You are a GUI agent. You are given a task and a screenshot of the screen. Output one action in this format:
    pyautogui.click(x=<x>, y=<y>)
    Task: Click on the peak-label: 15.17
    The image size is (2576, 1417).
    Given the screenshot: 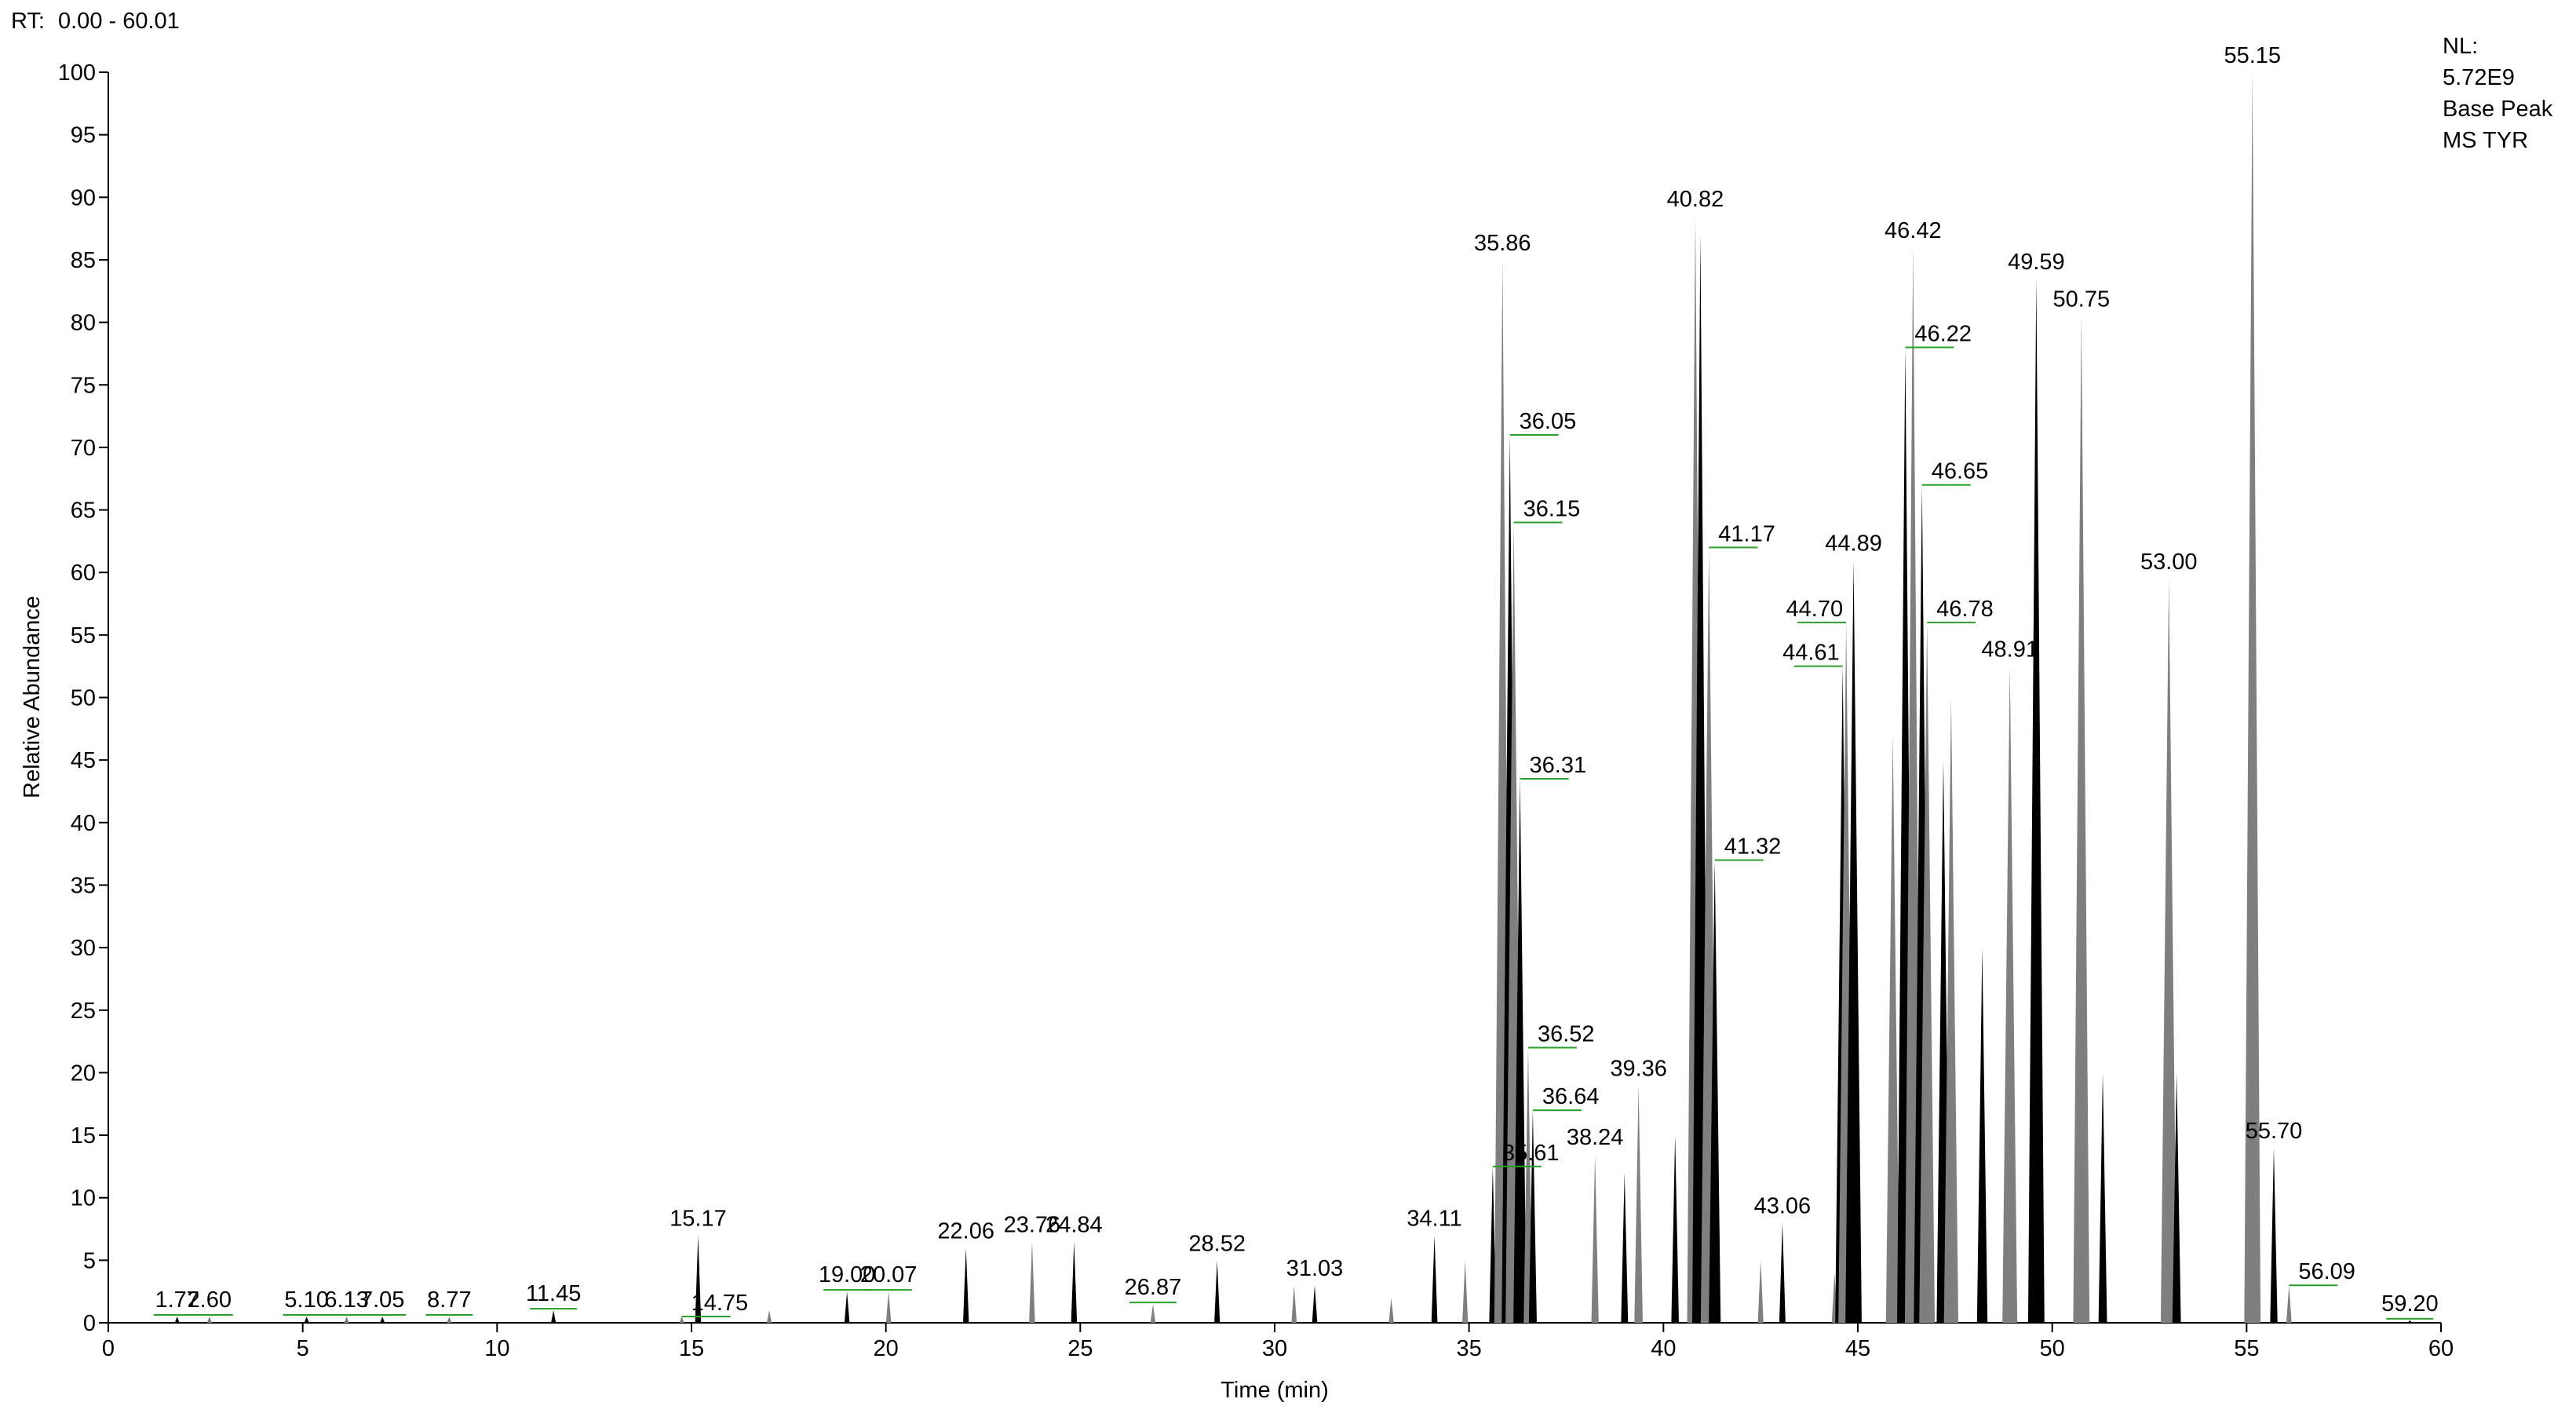 What is the action you would take?
    pyautogui.click(x=698, y=1218)
    